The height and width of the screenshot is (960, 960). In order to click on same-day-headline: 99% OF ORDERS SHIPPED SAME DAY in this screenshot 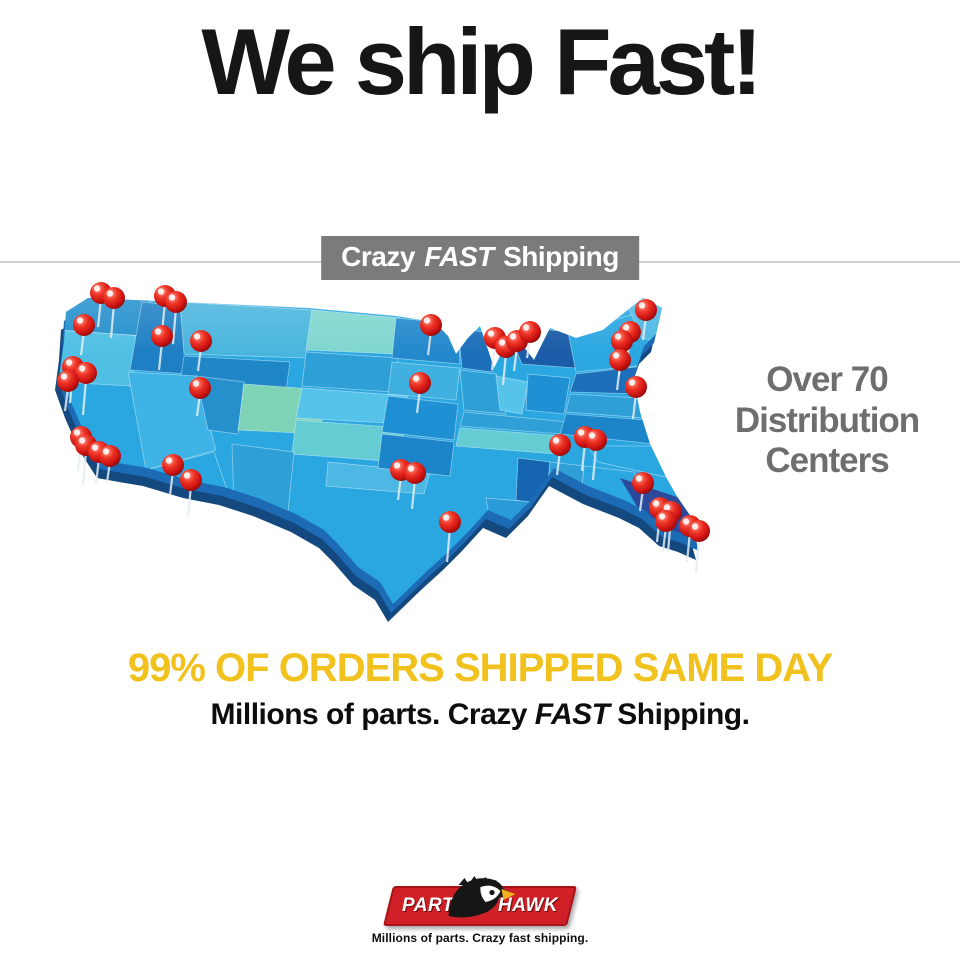, I will do `click(480, 668)`.